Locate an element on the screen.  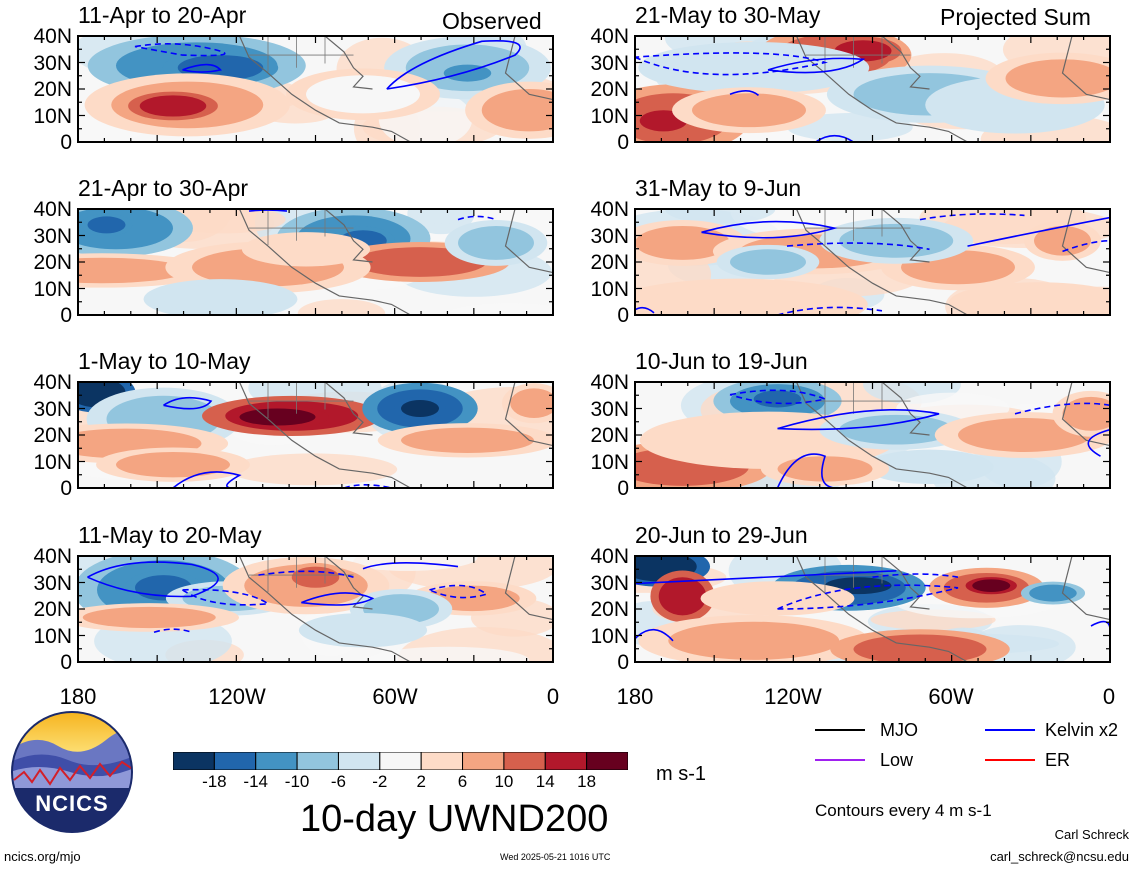
state-borders is located at coordinates (858, 400).